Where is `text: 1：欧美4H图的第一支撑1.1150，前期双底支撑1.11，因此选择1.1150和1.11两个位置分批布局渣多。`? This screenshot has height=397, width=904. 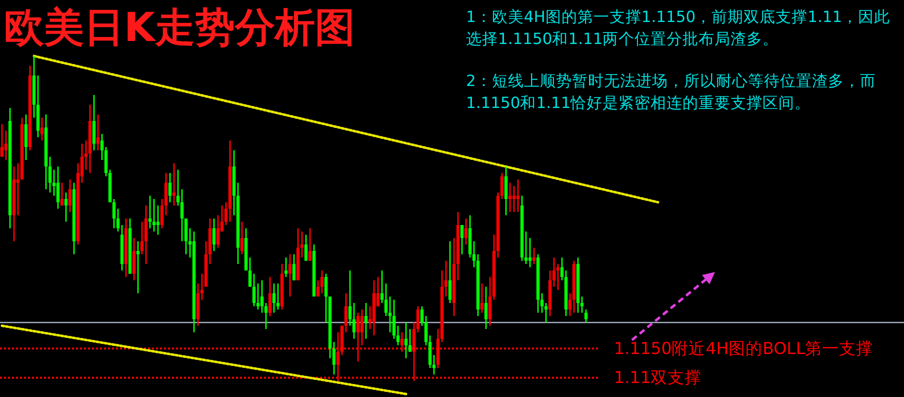 text: 1：欧美4H图的第一支撑1.1150，前期双底支撑1.11，因此选择1.1150和1.11两个位置分批布局渣多。 is located at coordinates (679, 28).